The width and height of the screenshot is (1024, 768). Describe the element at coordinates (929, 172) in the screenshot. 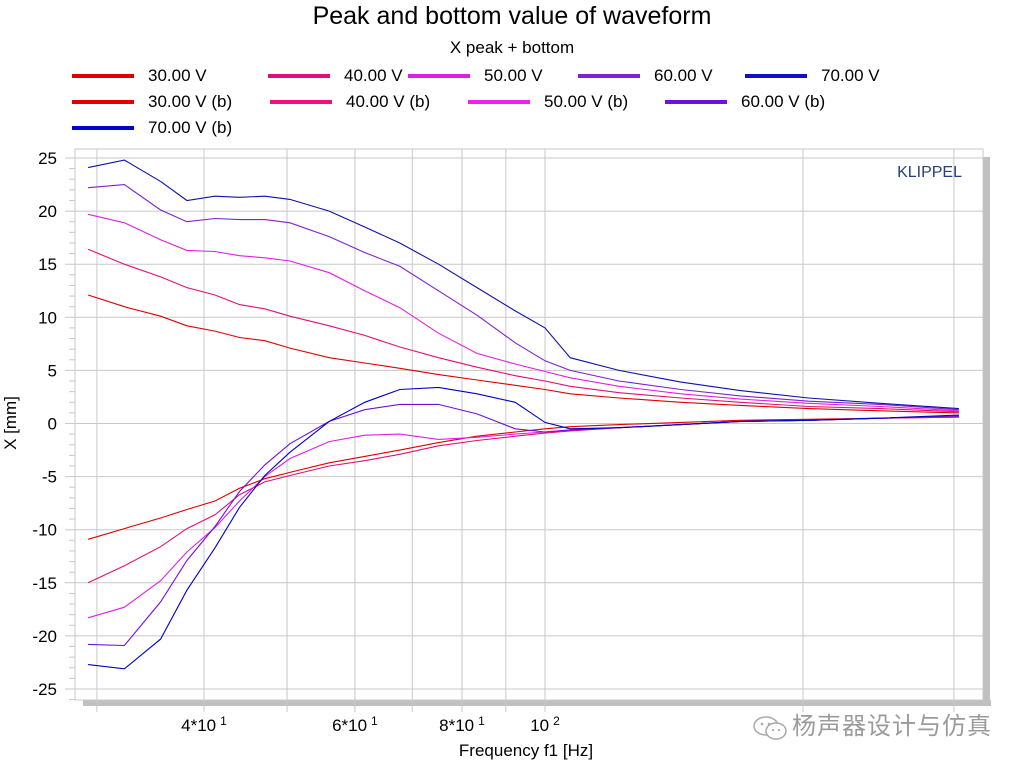

I see `brand-label: KLIPPEL` at that location.